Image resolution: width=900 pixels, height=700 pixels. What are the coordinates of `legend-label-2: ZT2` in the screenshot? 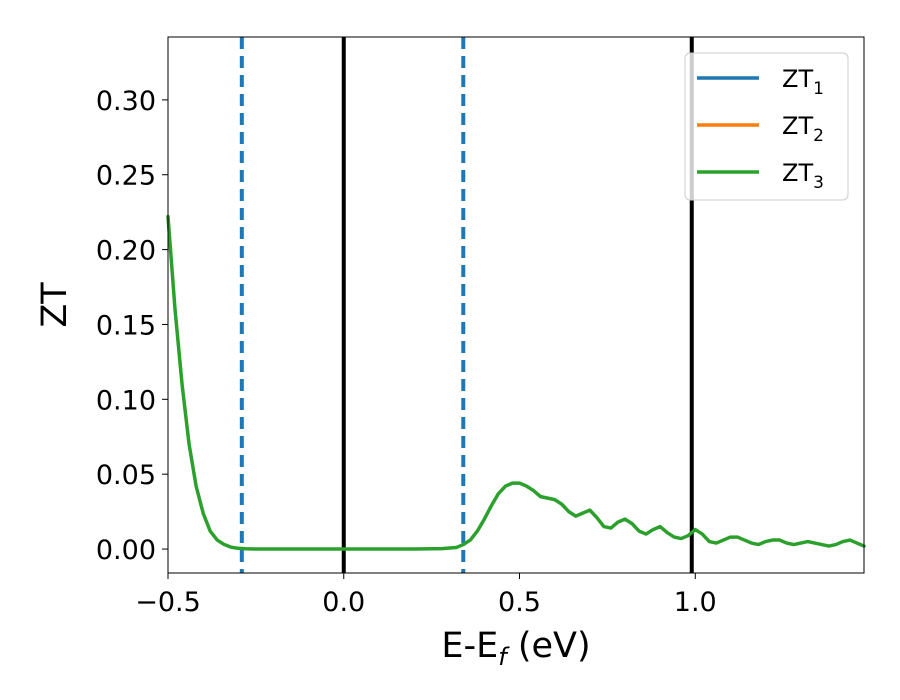 It's located at (803, 129).